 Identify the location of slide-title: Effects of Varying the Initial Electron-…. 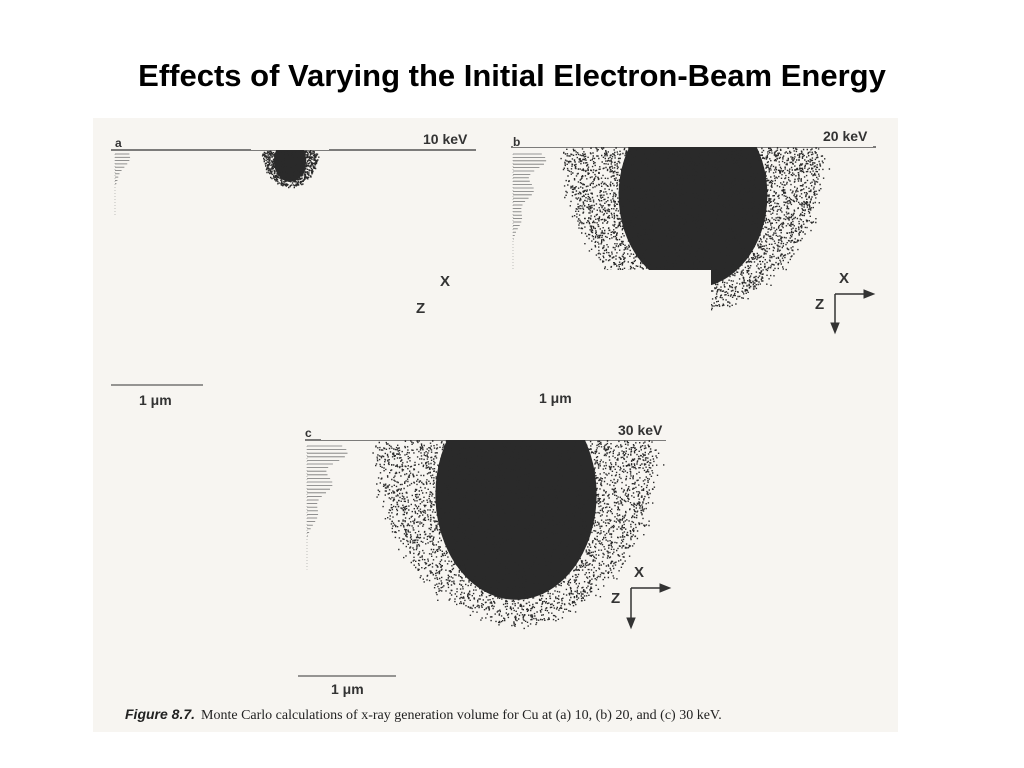
(512, 75).